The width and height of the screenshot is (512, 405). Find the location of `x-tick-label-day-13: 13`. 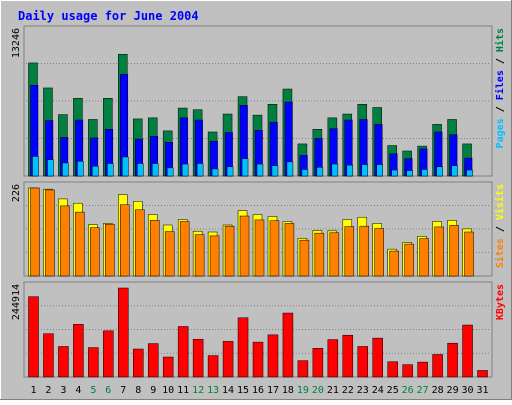

x-tick-label-day-13: 13 is located at coordinates (213, 390).